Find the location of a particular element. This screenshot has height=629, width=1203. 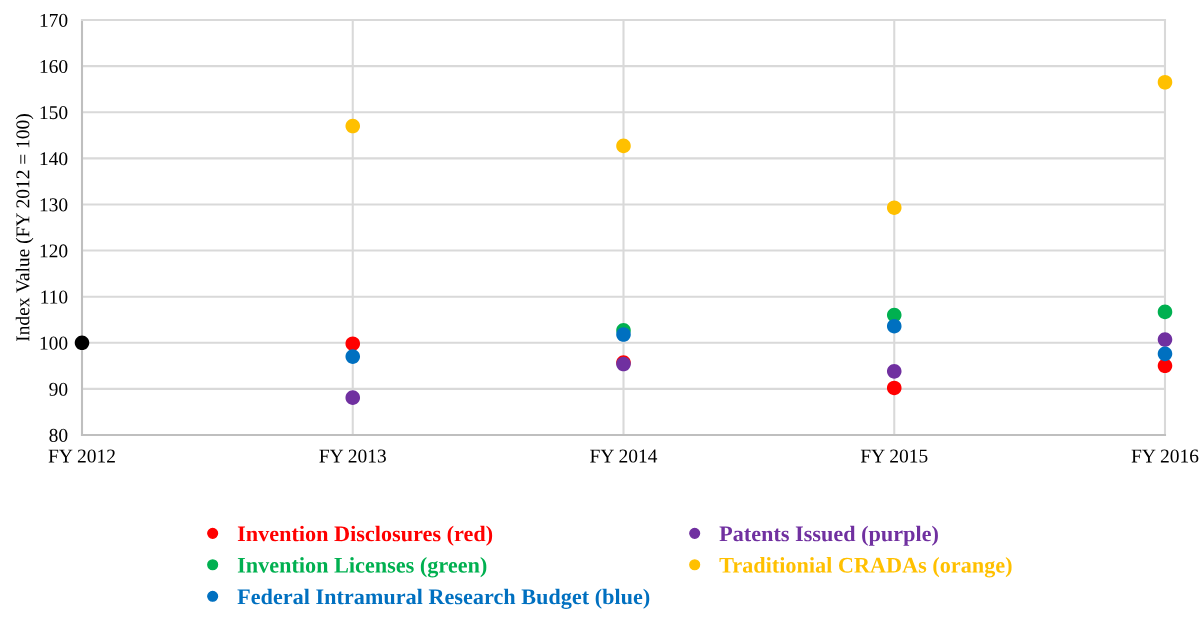

x-tick-label: FY 2015 is located at coordinates (894, 456).